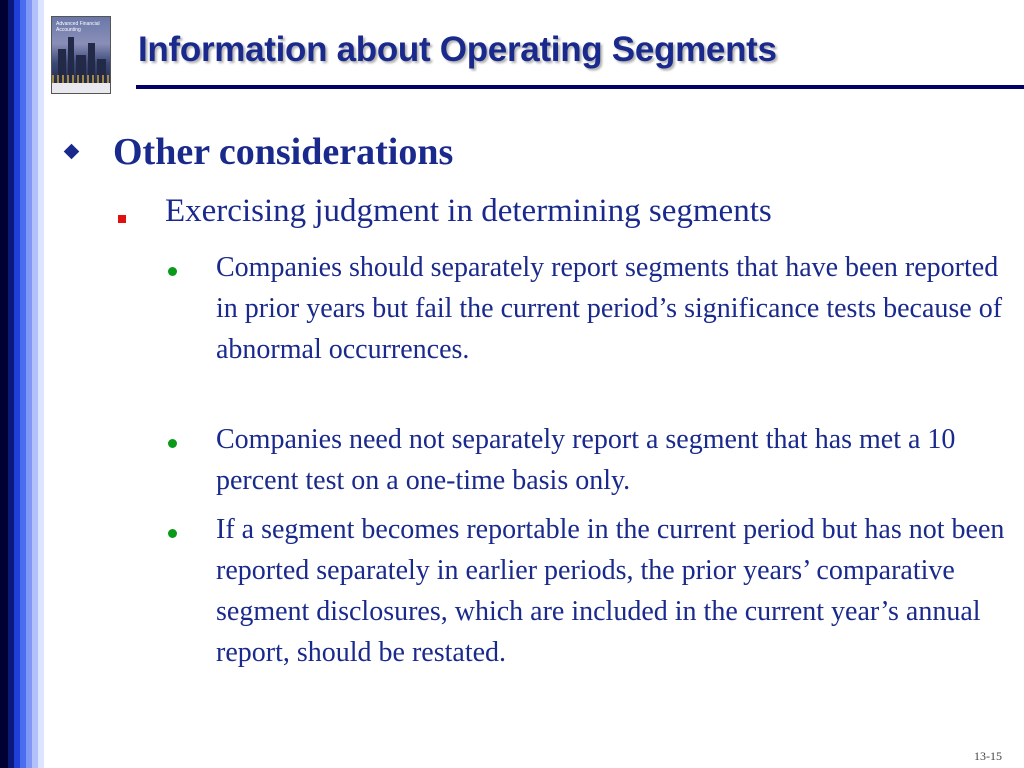 The width and height of the screenshot is (1024, 768). What do you see at coordinates (283, 152) in the screenshot?
I see `bullet-level1: Other considerations` at bounding box center [283, 152].